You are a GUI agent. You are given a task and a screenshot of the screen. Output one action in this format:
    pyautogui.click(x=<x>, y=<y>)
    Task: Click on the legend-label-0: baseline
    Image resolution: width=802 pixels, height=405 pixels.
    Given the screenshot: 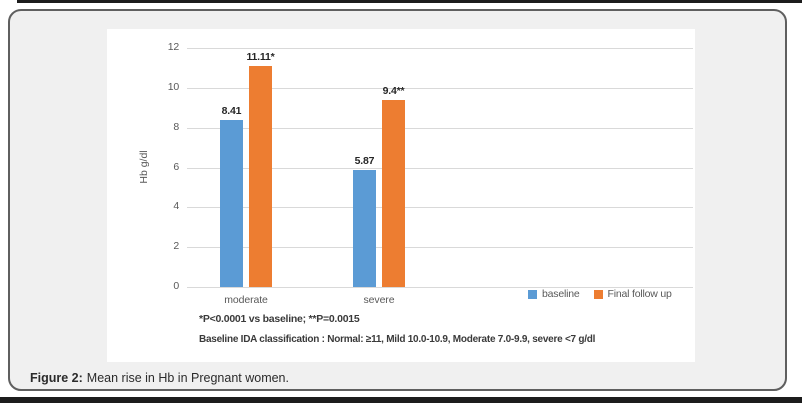 What is the action you would take?
    pyautogui.click(x=561, y=294)
    